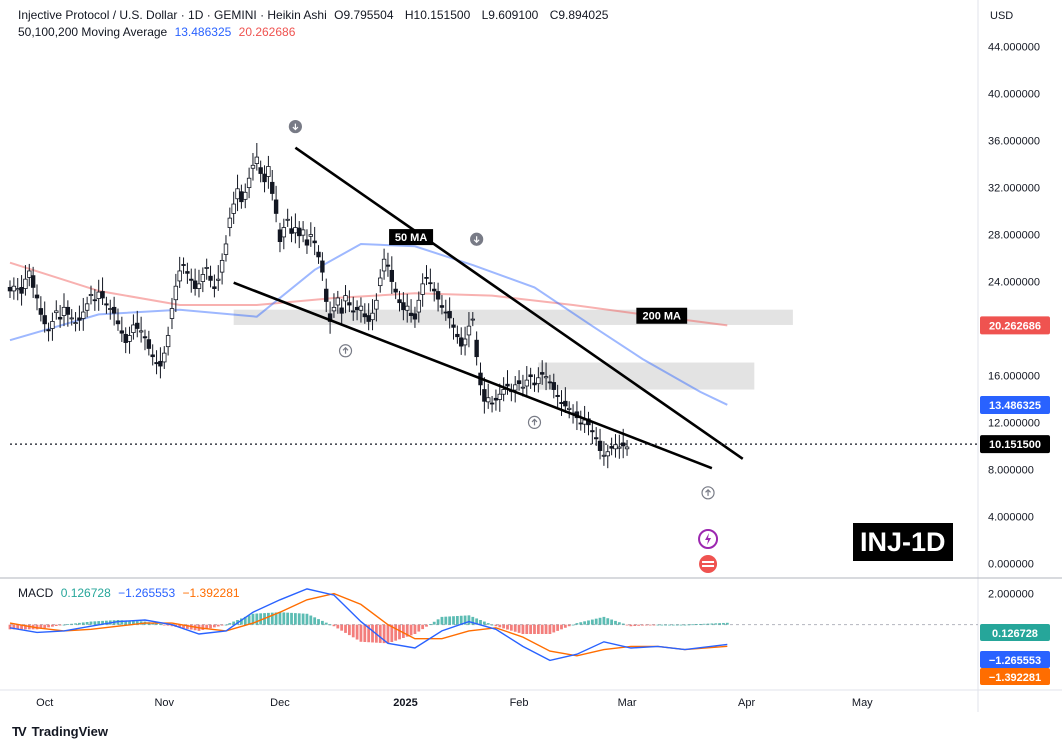 Image resolution: width=1062 pixels, height=750 pixels. What do you see at coordinates (1011, 517) in the screenshot?
I see `price-tick-label: 4.000000` at bounding box center [1011, 517].